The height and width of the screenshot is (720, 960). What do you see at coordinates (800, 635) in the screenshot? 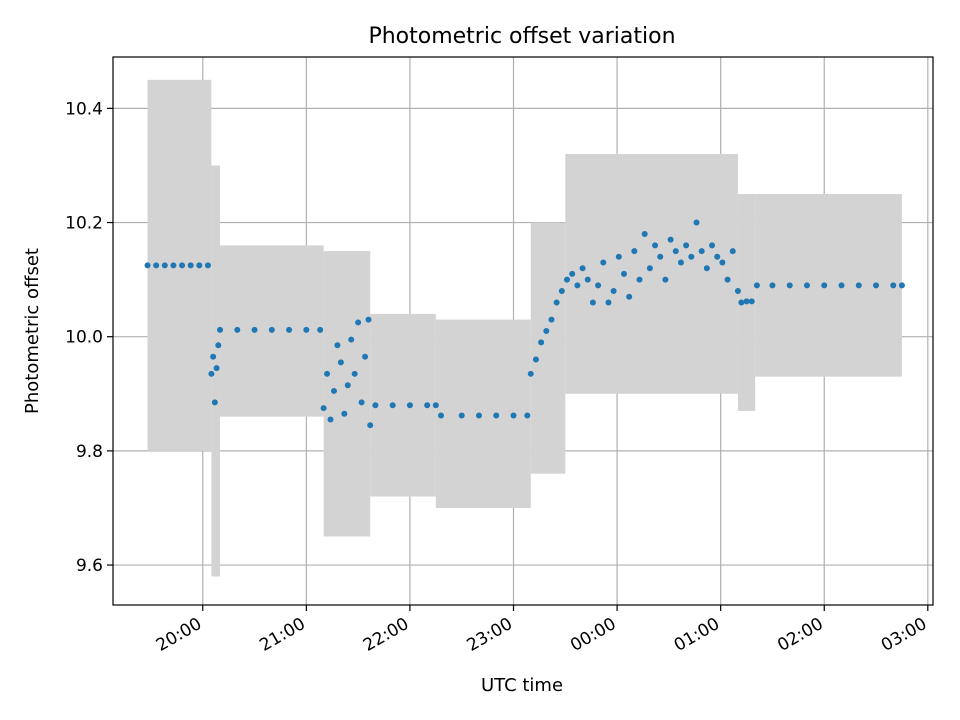
I see `x-tick-label: 02:00` at bounding box center [800, 635].